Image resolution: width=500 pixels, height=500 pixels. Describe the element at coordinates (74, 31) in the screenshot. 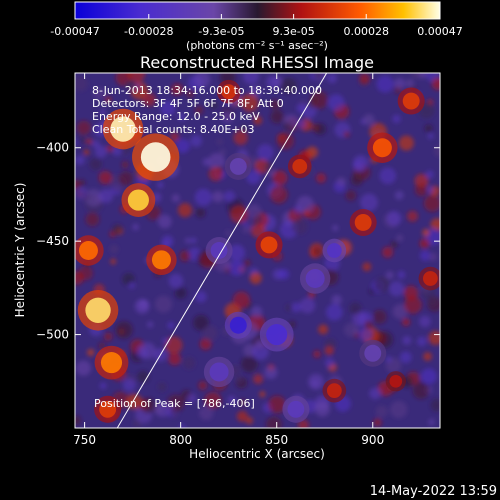

I see `colorbar-tick-label: -0.00047` at that location.